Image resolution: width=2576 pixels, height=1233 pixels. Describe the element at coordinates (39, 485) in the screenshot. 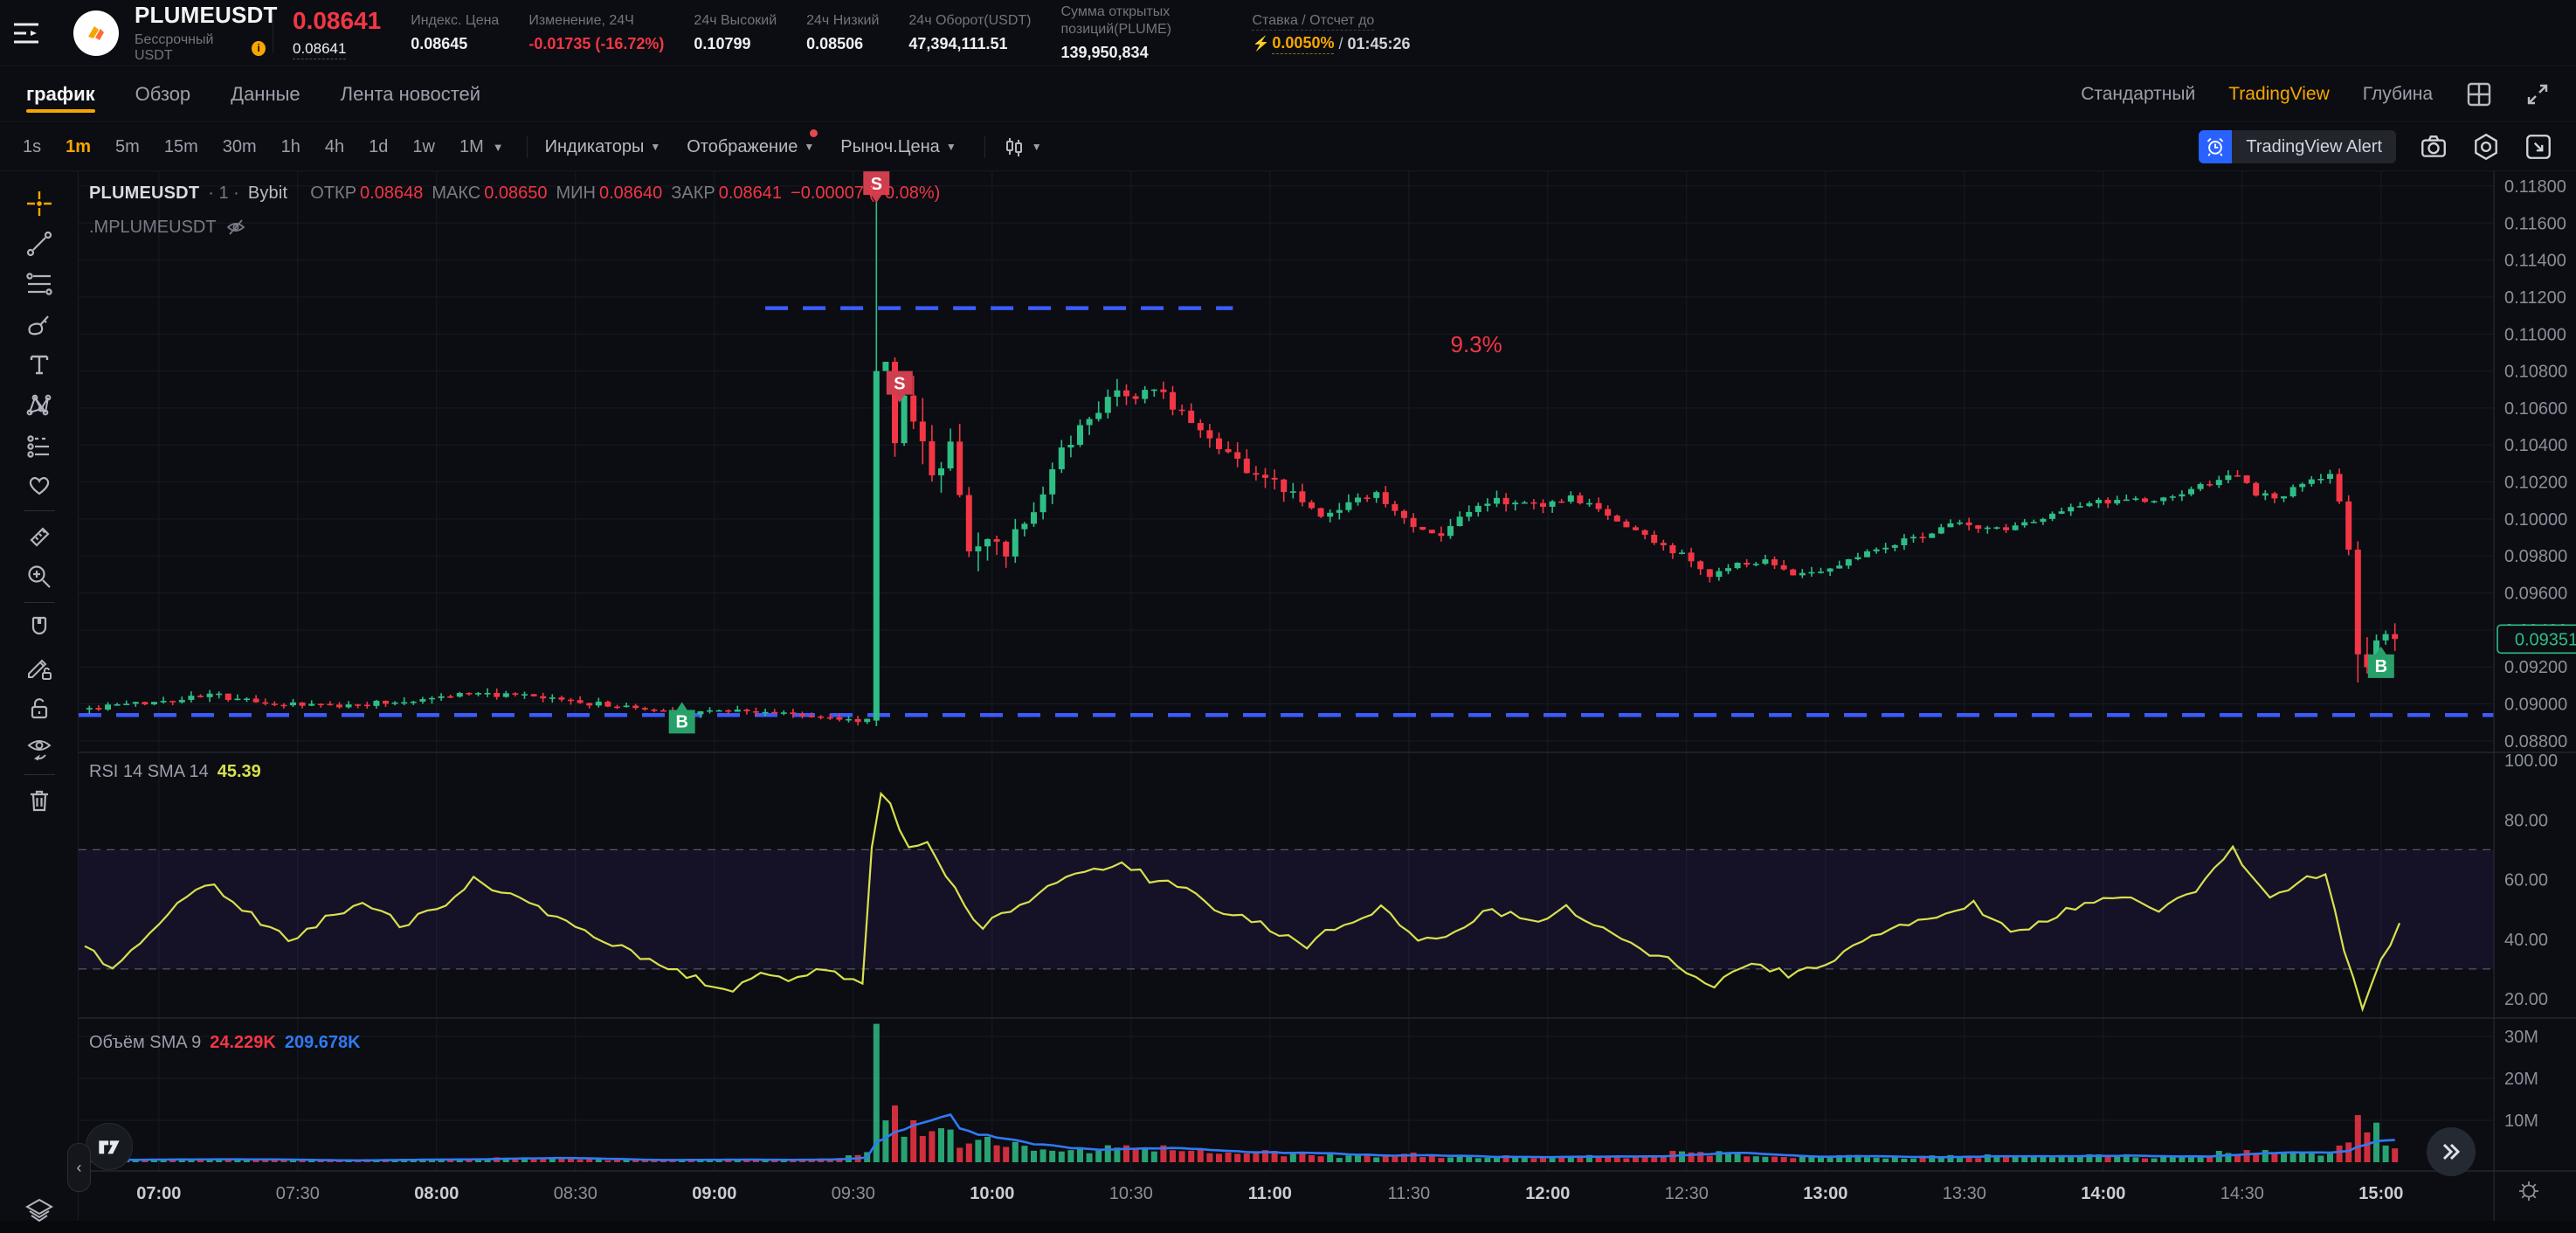

I see `favorites-heart-icon` at that location.